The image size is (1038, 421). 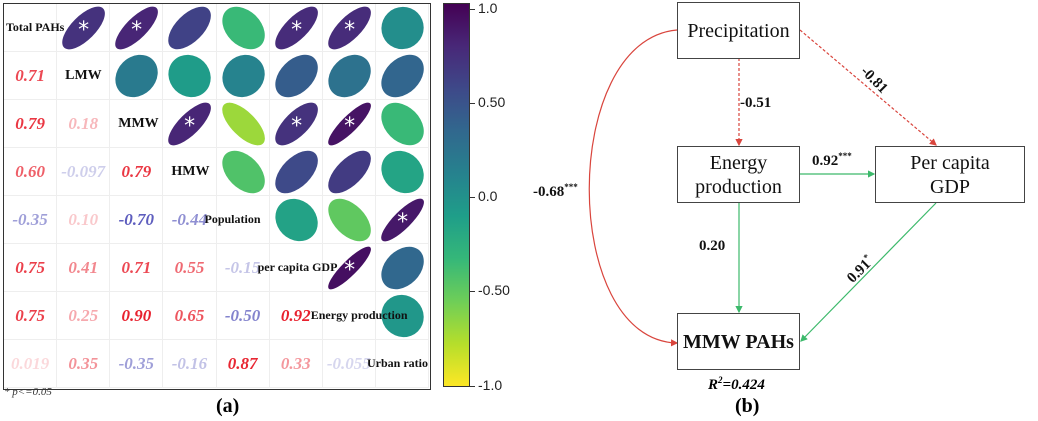 I want to click on matrix-cell-value: 0.10, so click(x=84, y=220).